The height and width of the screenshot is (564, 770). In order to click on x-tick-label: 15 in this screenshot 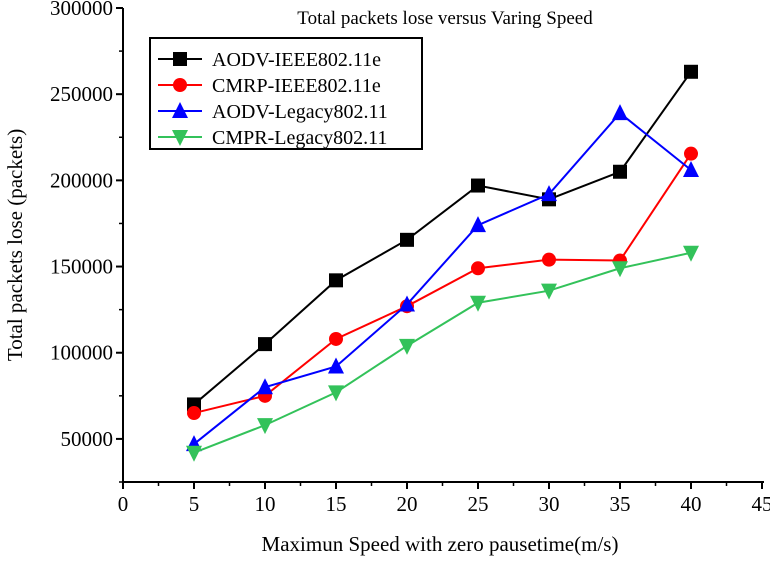, I will do `click(336, 504)`.